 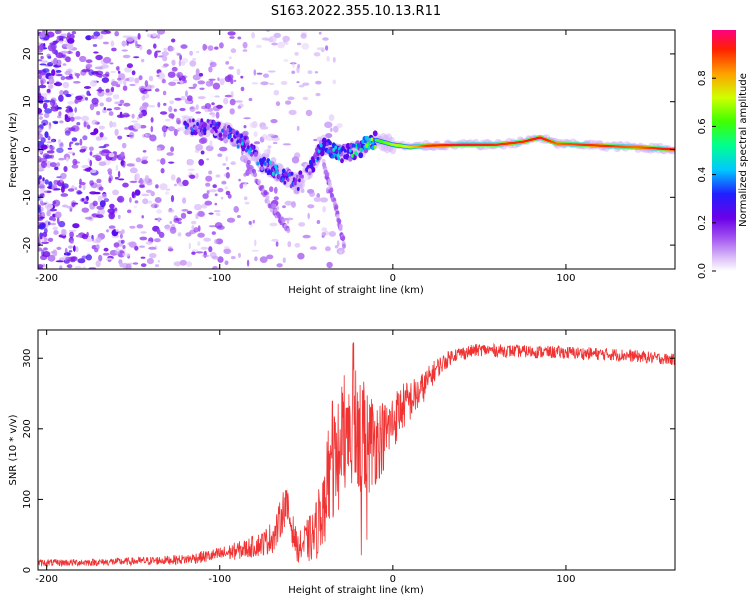 What do you see at coordinates (27, 101) in the screenshot?
I see `spectrogram-y-tick-label: 10` at bounding box center [27, 101].